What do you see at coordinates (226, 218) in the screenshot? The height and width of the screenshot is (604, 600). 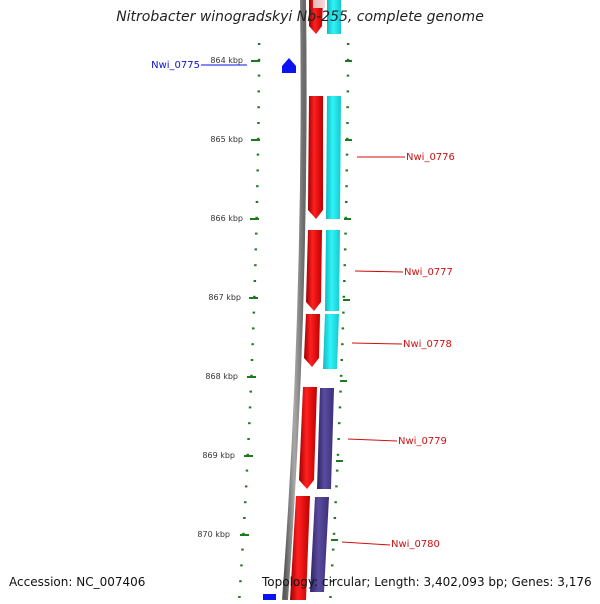 I see `scale-label: 866 kbp` at bounding box center [226, 218].